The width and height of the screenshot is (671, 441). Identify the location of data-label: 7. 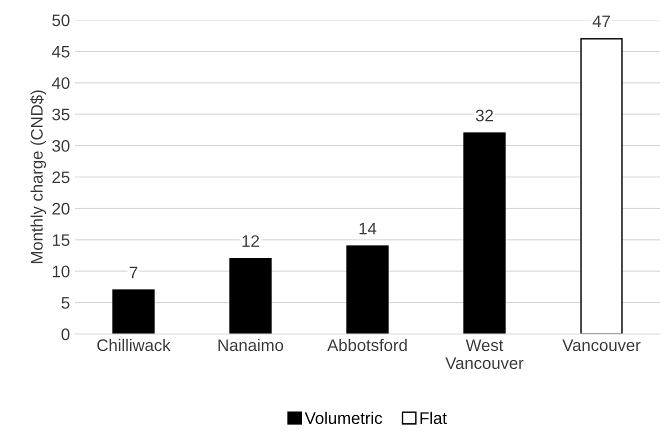
(134, 272).